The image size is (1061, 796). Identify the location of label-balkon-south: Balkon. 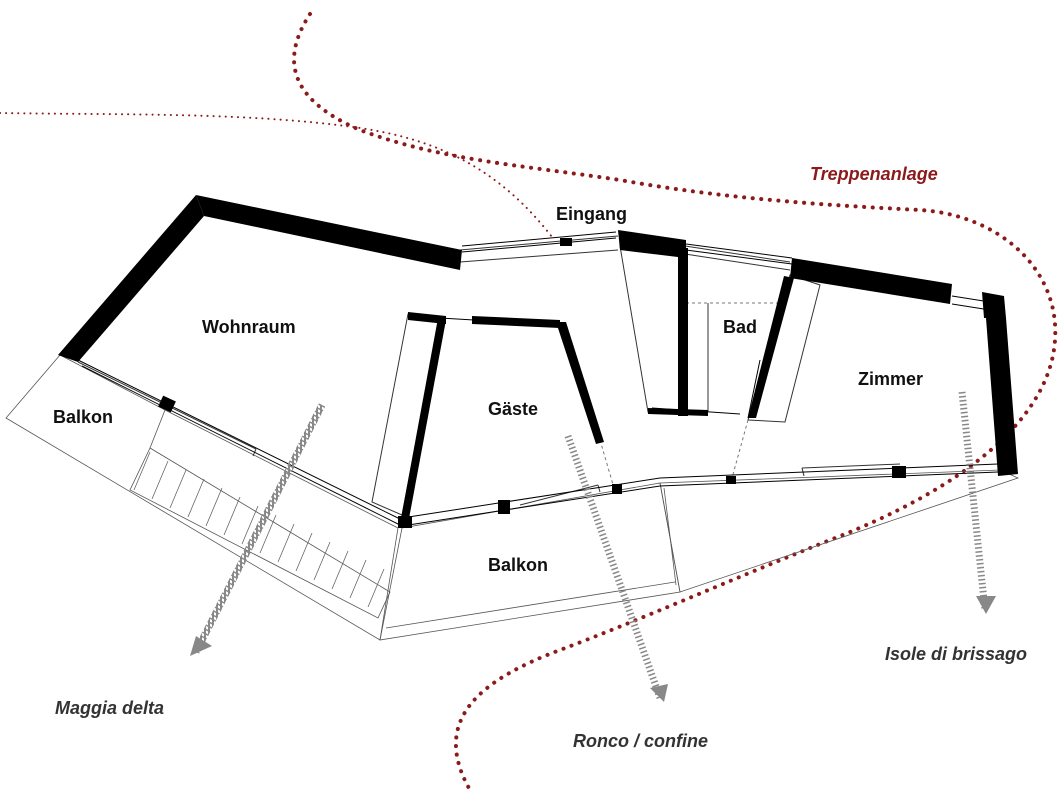
(518, 565).